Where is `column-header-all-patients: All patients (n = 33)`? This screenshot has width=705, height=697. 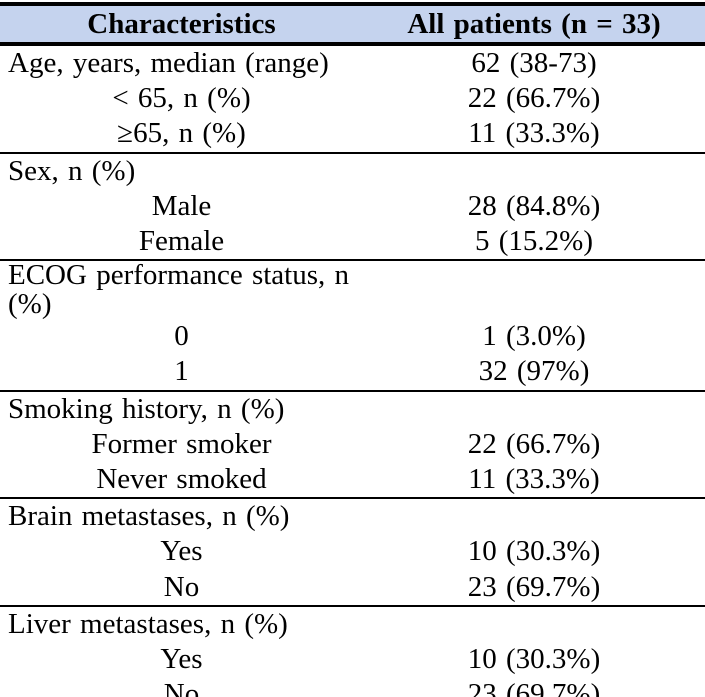 column-header-all-patients: All patients (n = 33) is located at coordinates (534, 25).